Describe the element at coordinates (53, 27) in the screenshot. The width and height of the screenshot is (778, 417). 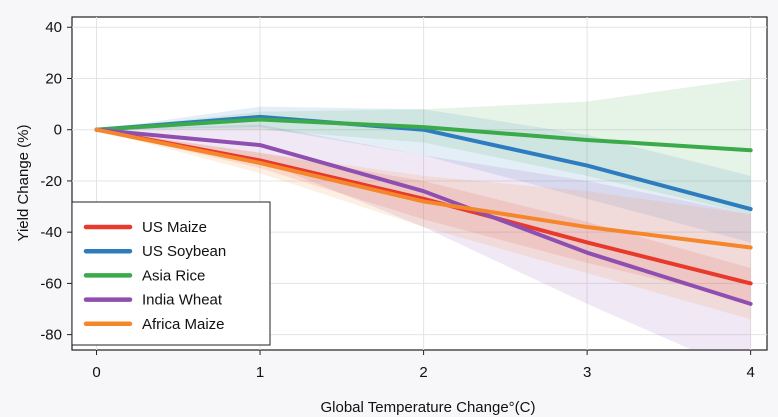
I see `y-tick-label: 40` at that location.